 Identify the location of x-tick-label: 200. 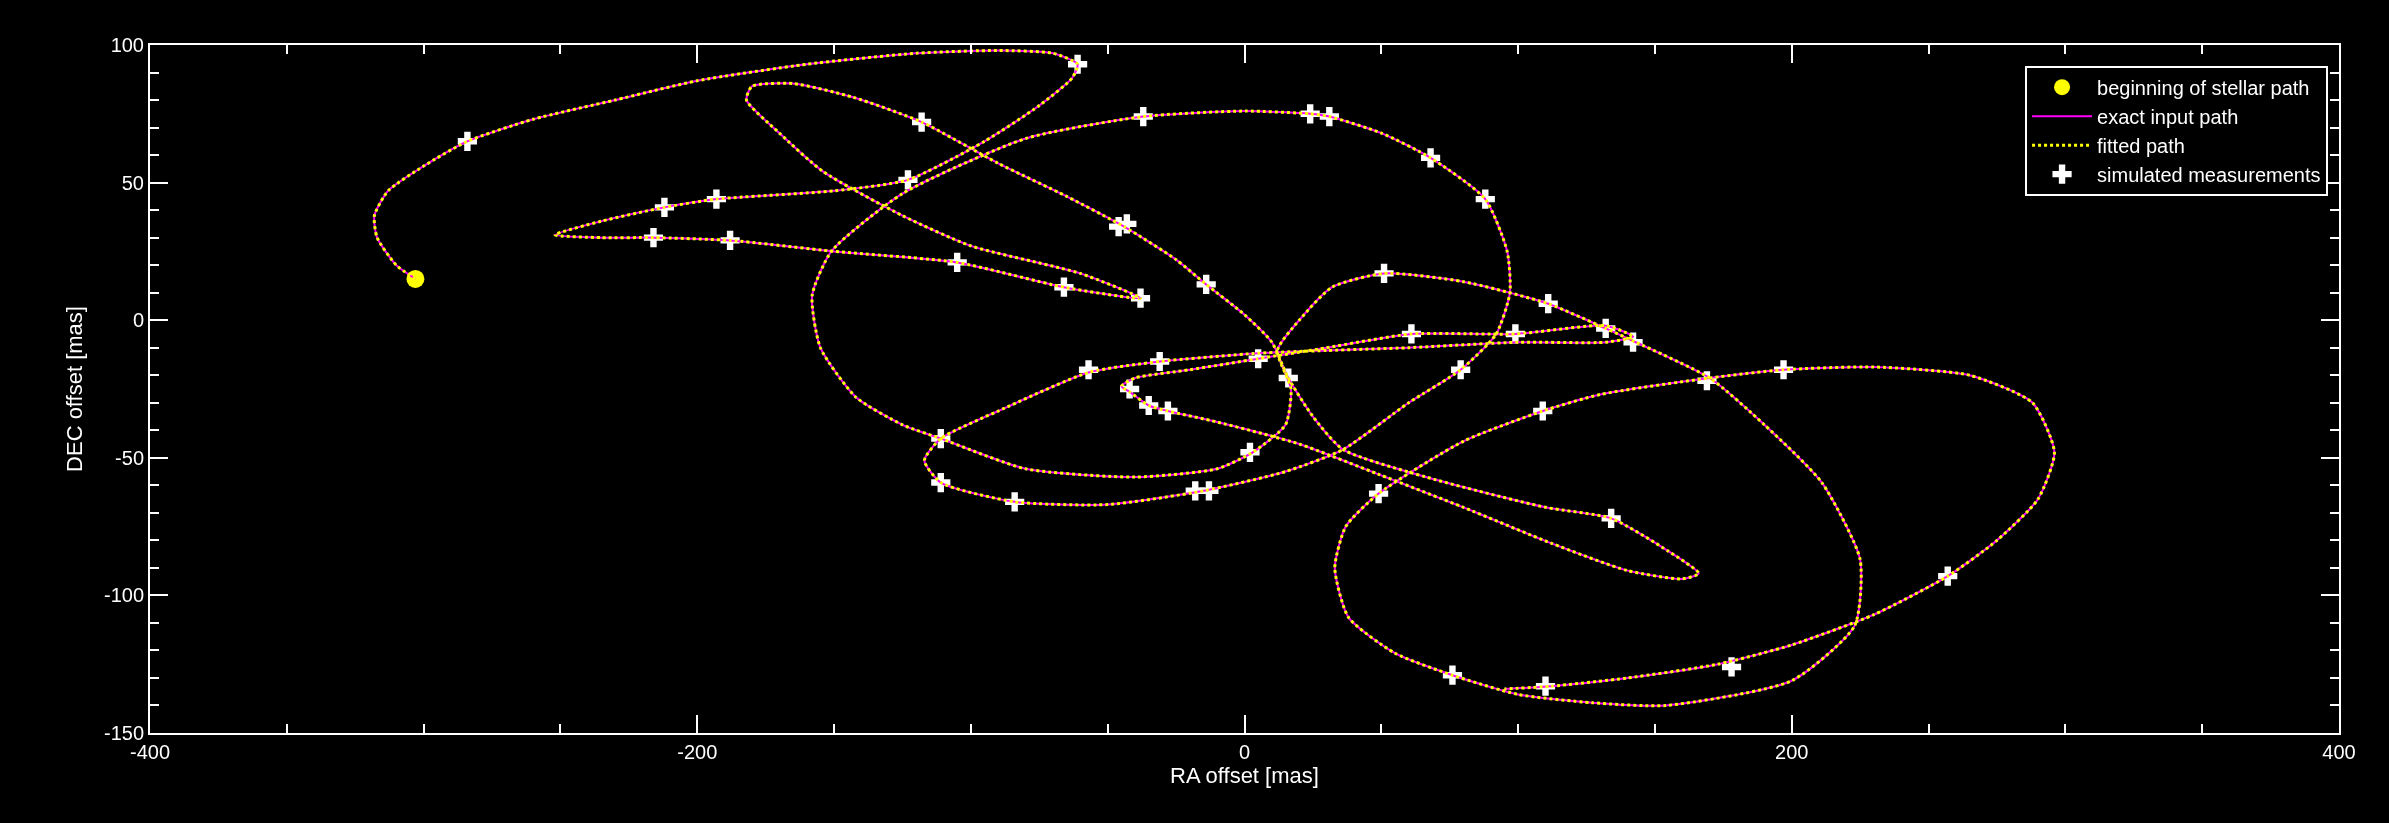
(1792, 752).